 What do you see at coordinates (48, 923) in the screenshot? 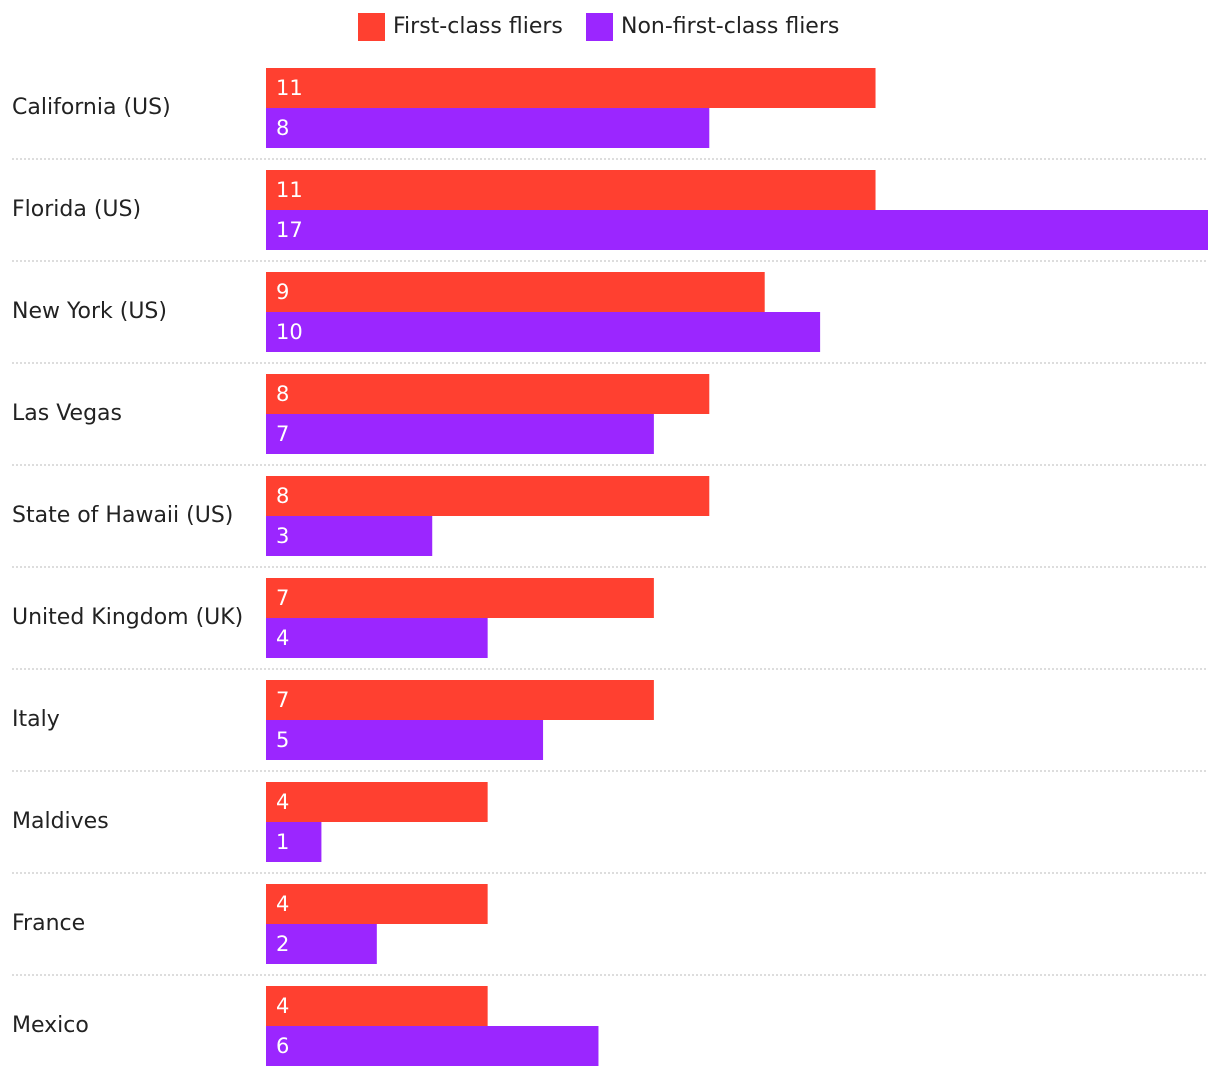
I see `category-label: France` at bounding box center [48, 923].